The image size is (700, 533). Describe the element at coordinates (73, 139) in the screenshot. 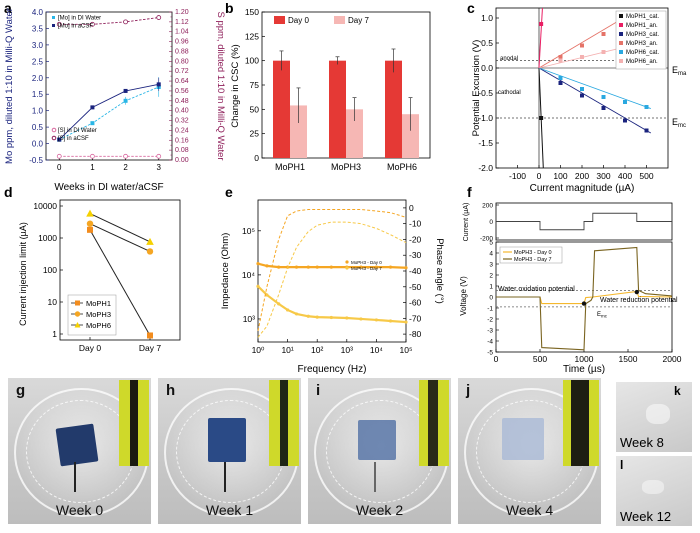

I see `legend-s-acsf: [S] in aCSF` at that location.